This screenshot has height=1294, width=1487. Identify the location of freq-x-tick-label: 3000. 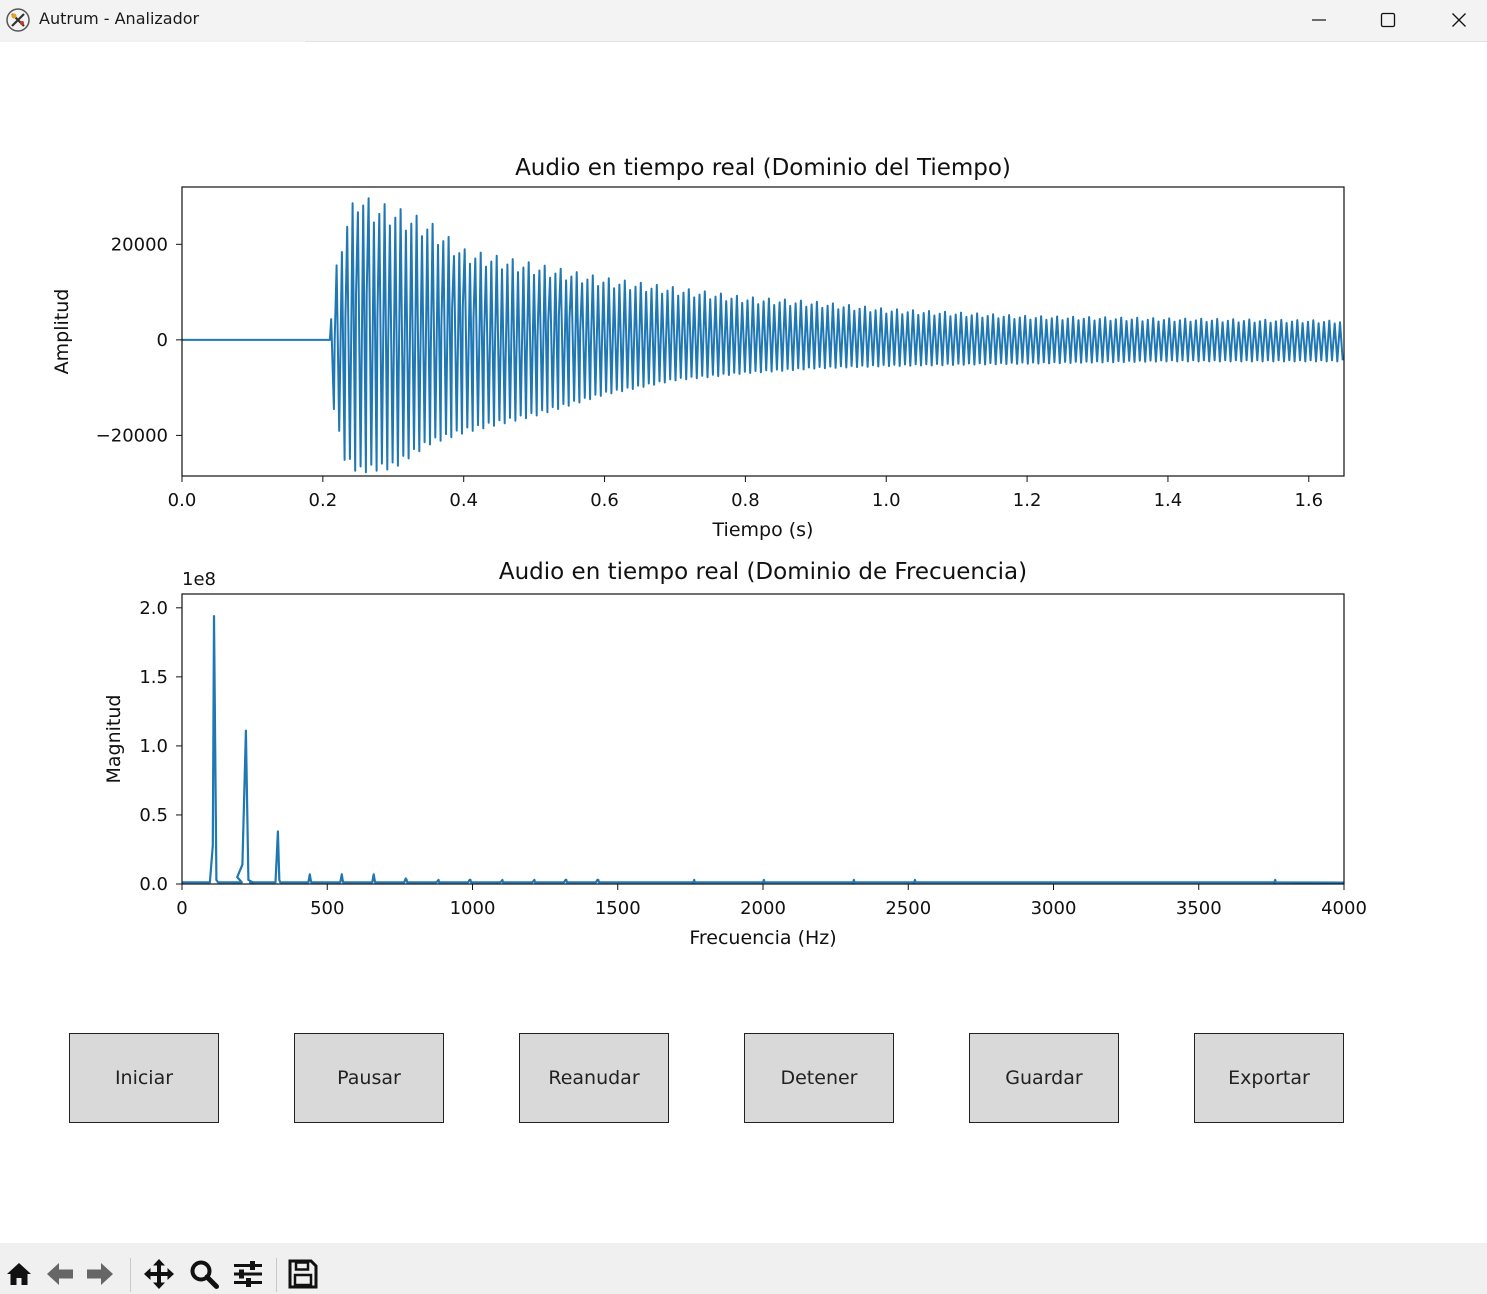
(1054, 908).